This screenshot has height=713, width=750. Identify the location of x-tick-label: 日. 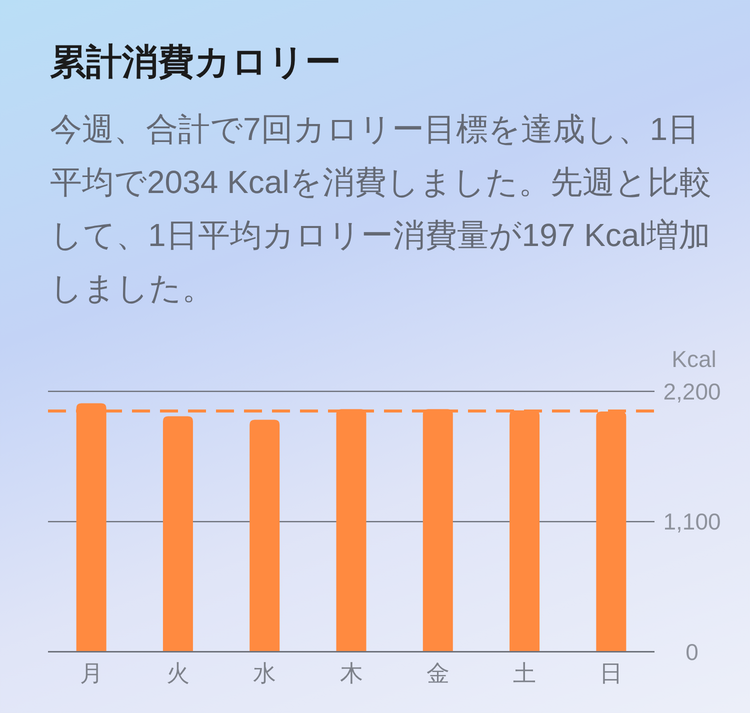
(611, 673).